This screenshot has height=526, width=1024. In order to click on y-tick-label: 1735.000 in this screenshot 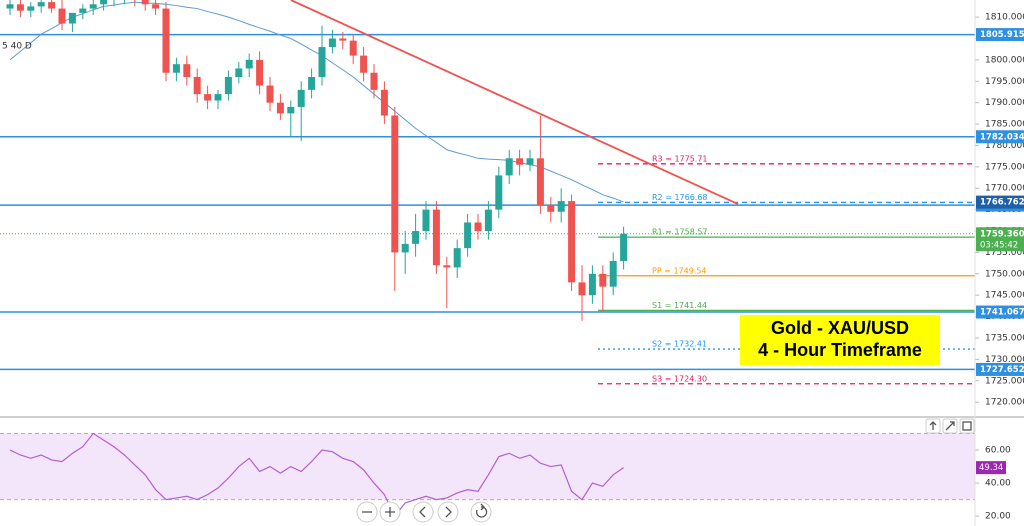, I will do `click(1004, 338)`.